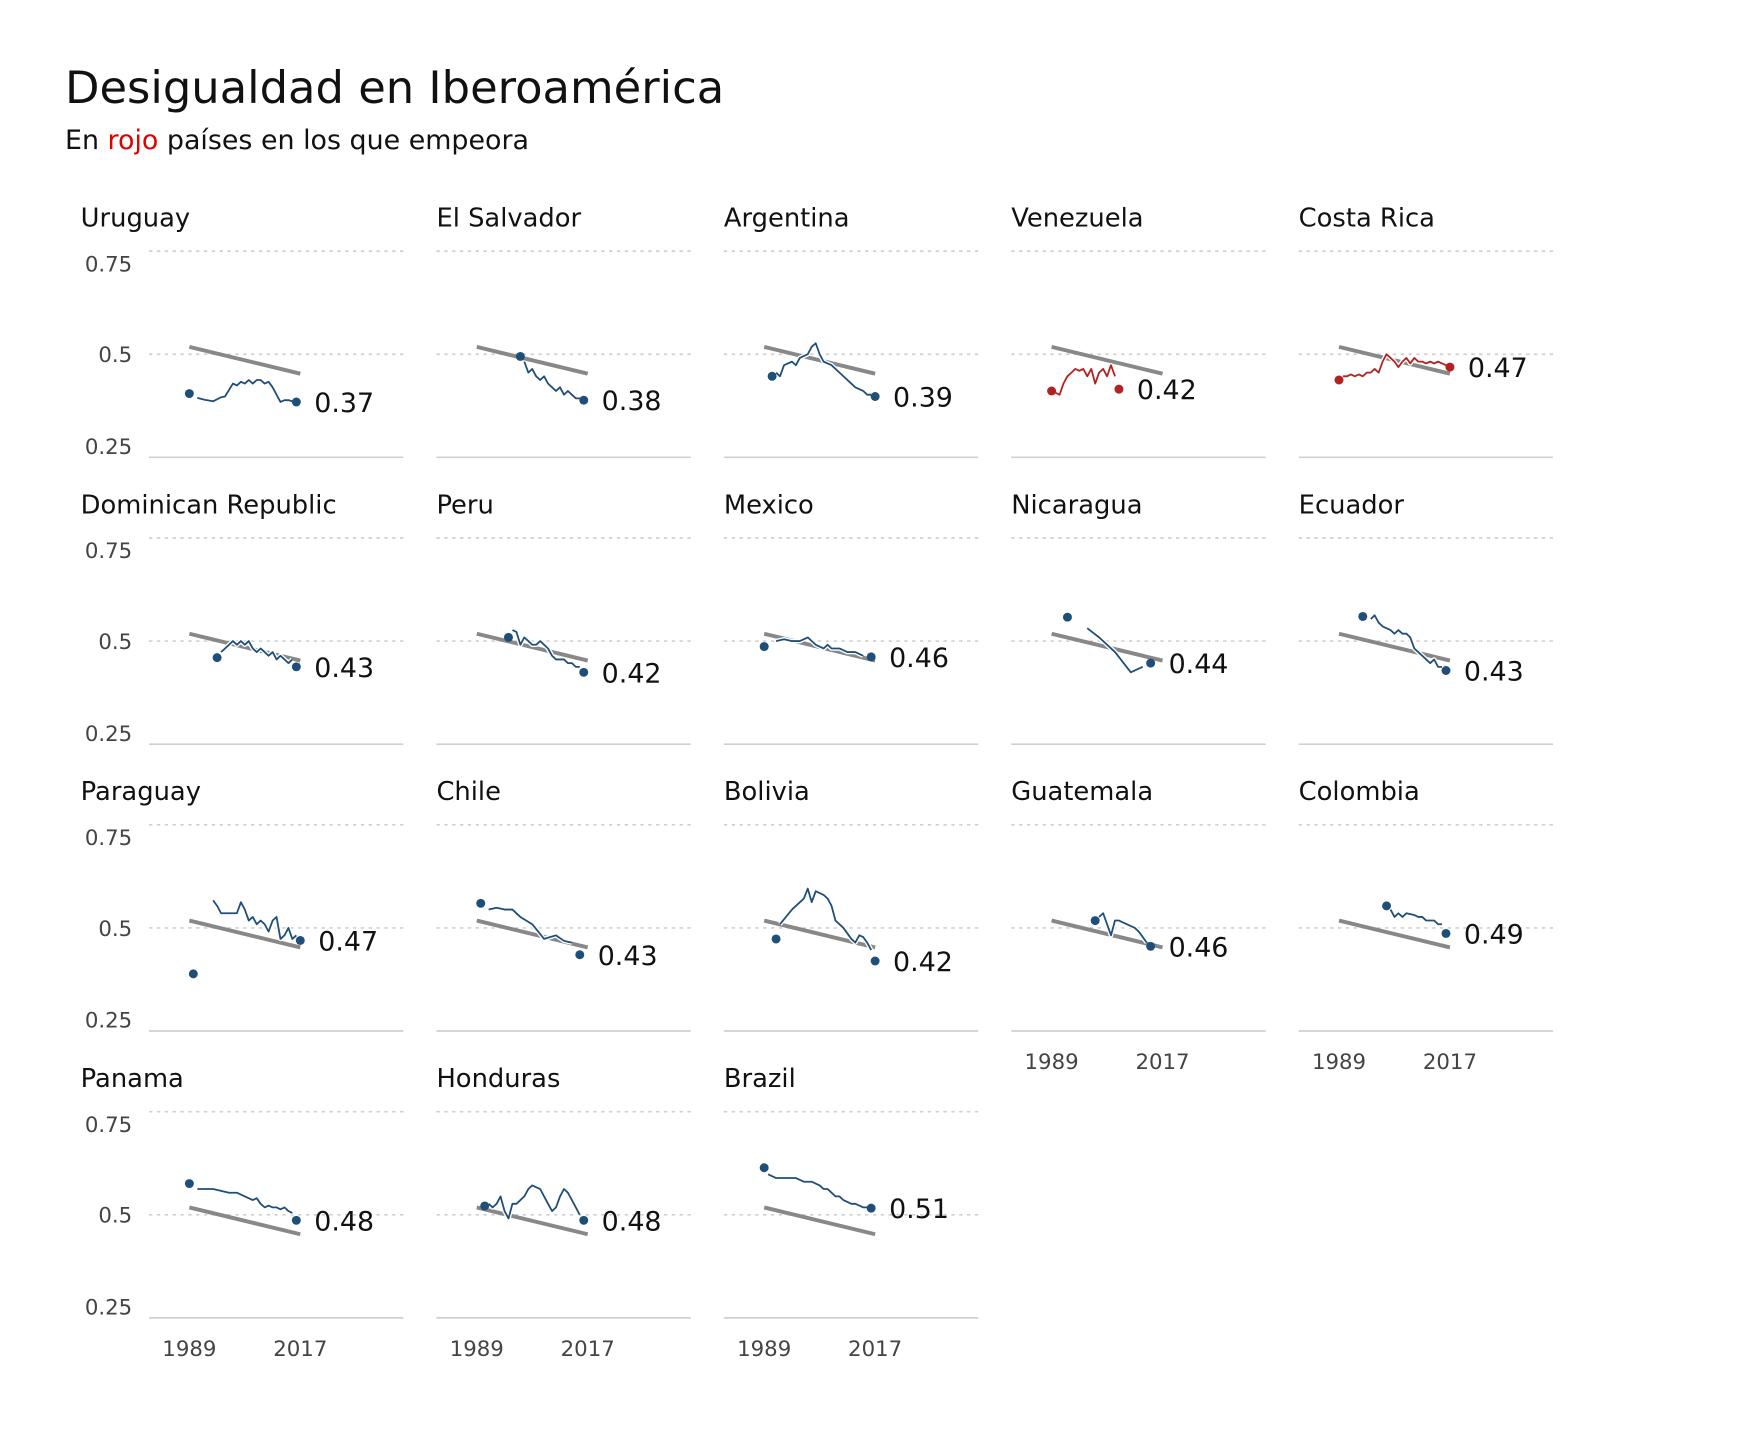  Describe the element at coordinates (923, 398) in the screenshot. I see `end-value-label: 0.39` at that location.